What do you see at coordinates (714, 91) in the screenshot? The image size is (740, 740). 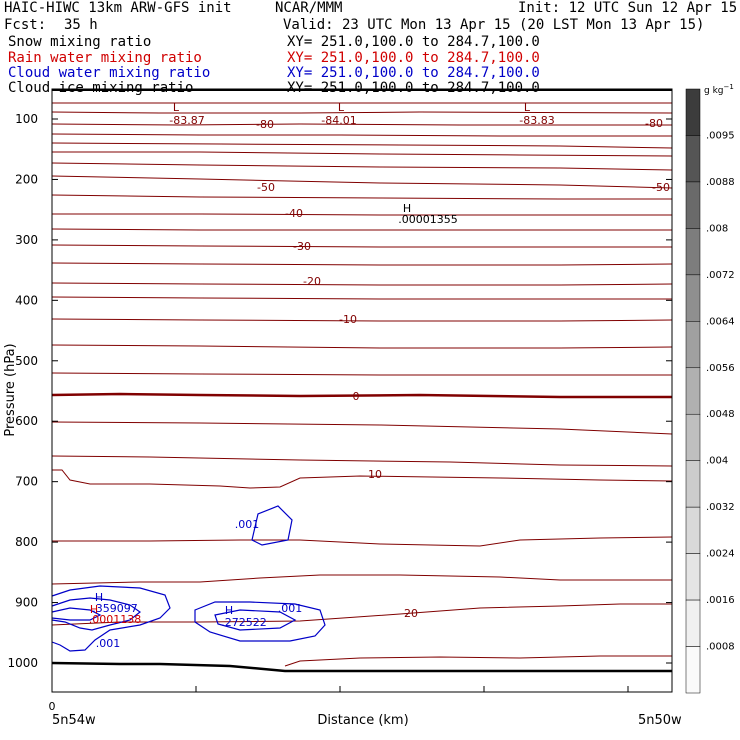 I see `colorbar-units-base: g kg` at bounding box center [714, 91].